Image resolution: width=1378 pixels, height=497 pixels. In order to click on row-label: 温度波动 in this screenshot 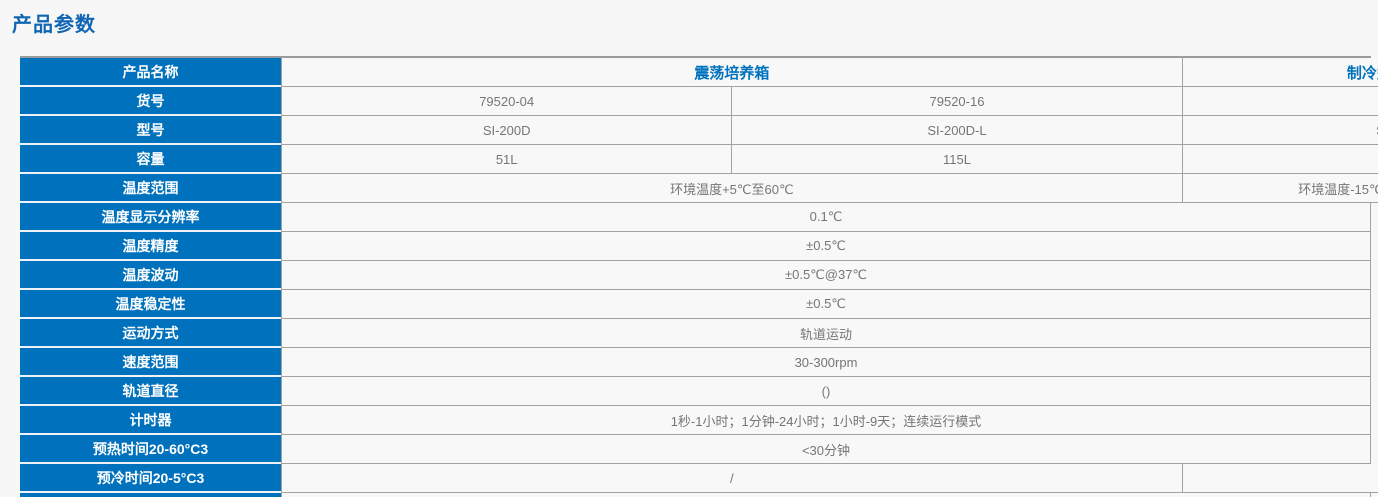, I will do `click(150, 275)`.